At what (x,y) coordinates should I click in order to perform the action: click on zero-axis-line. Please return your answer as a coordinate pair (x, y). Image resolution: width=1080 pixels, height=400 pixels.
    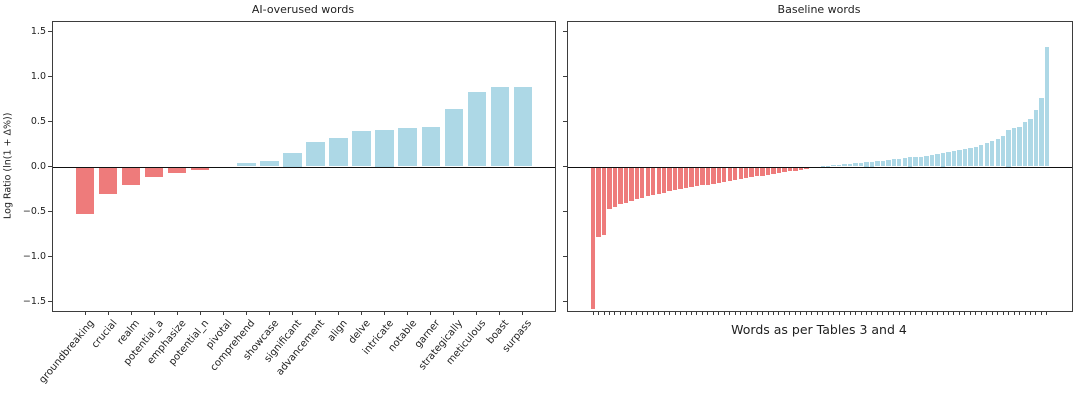
    Looking at the image, I should click on (820, 167).